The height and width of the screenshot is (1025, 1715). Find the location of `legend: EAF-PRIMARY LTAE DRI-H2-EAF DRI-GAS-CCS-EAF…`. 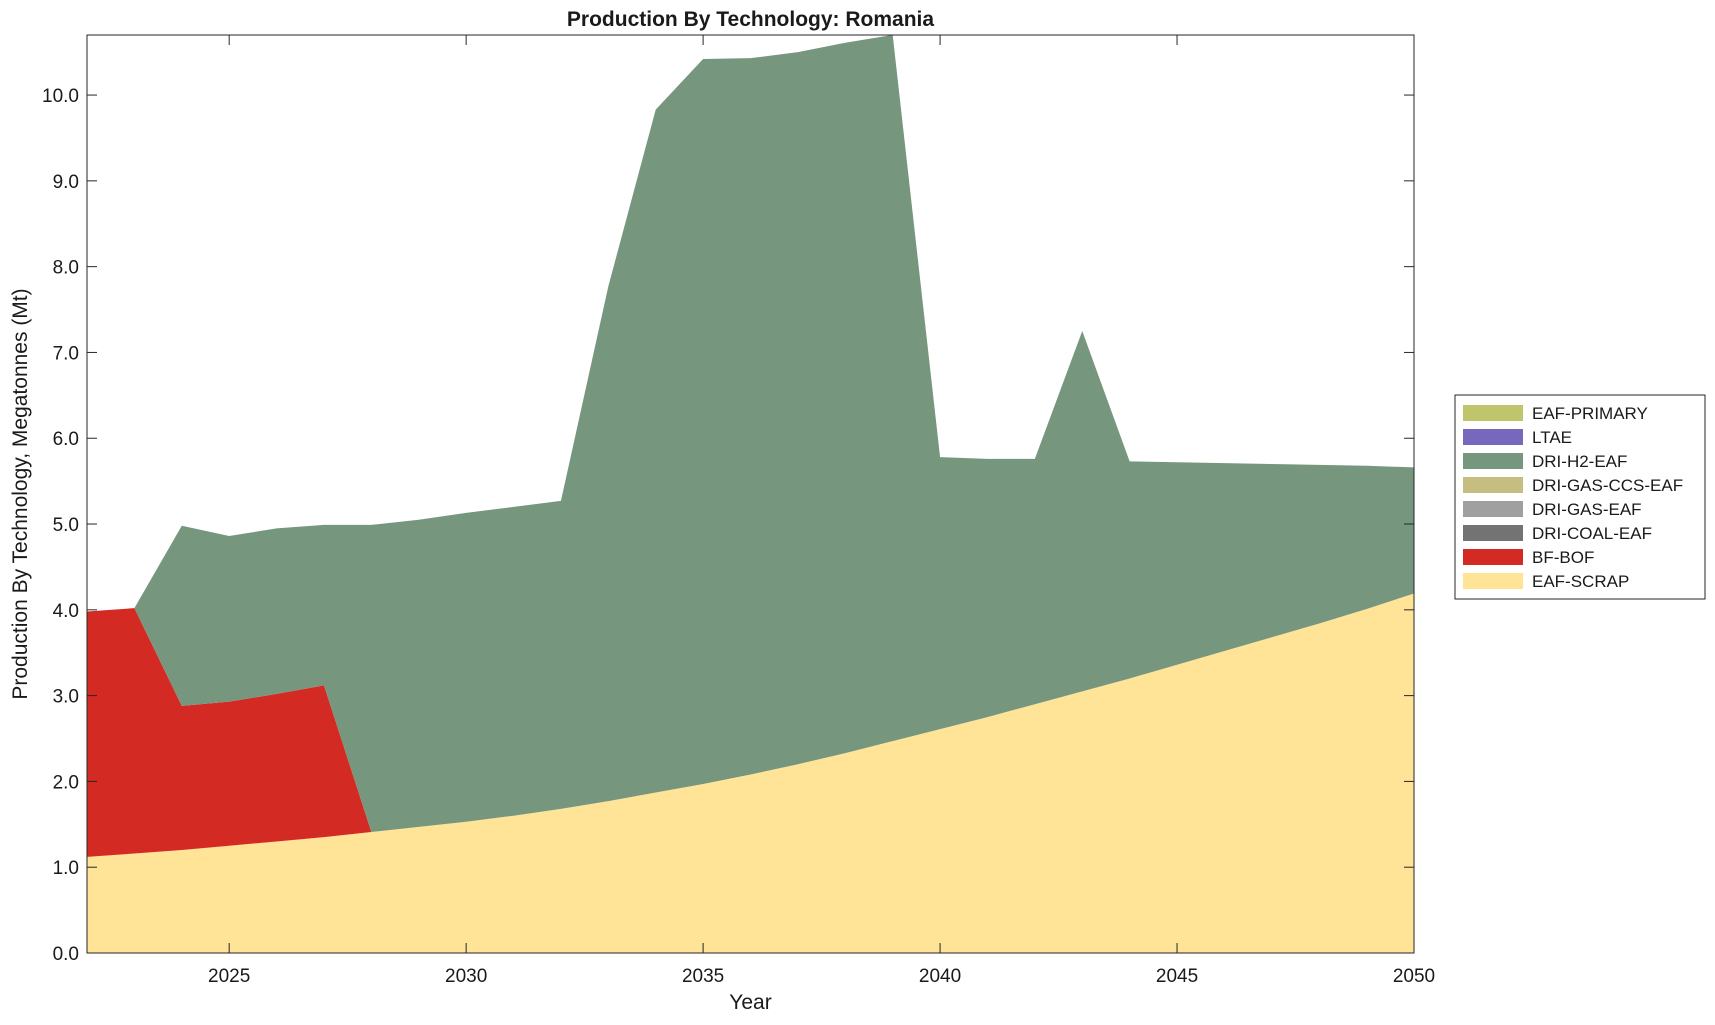

legend: EAF-PRIMARY LTAE DRI-H2-EAF DRI-GAS-CCS-EAF… is located at coordinates (1580, 497).